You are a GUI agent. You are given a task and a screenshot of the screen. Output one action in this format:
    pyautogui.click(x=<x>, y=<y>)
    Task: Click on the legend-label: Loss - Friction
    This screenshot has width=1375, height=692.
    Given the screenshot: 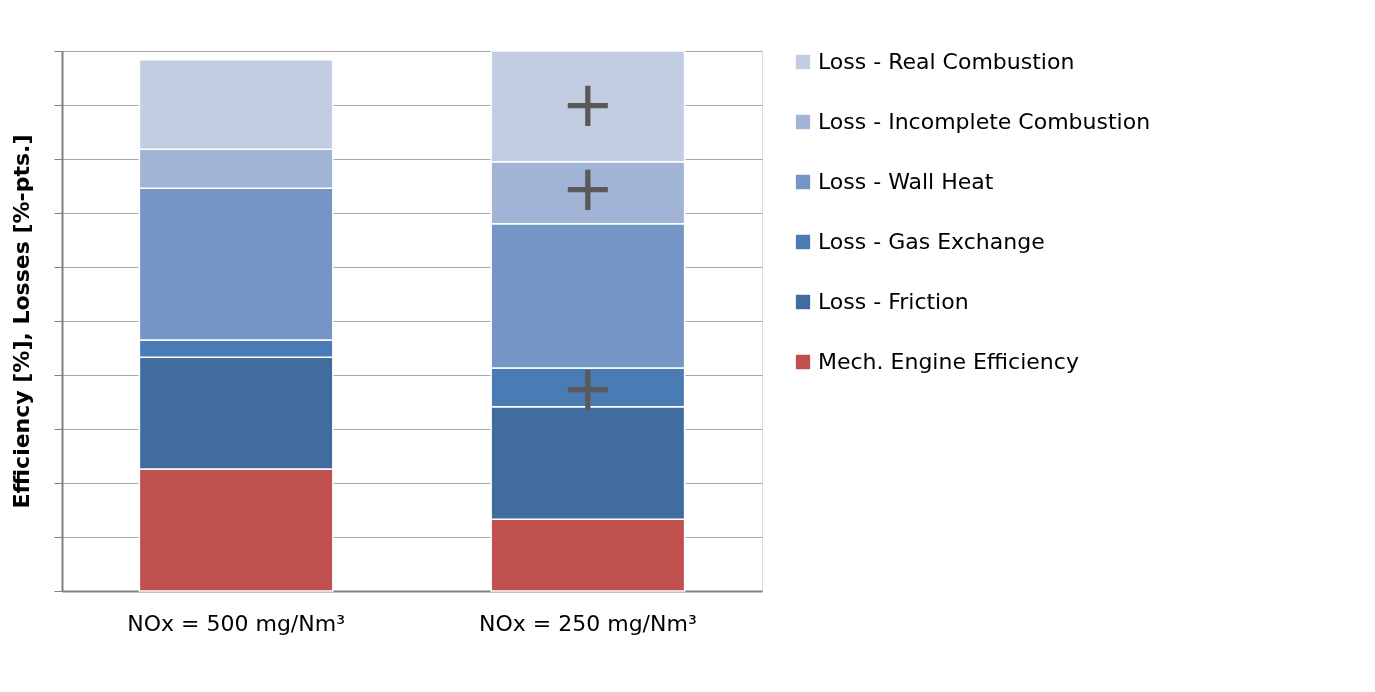 What is the action you would take?
    pyautogui.click(x=893, y=301)
    